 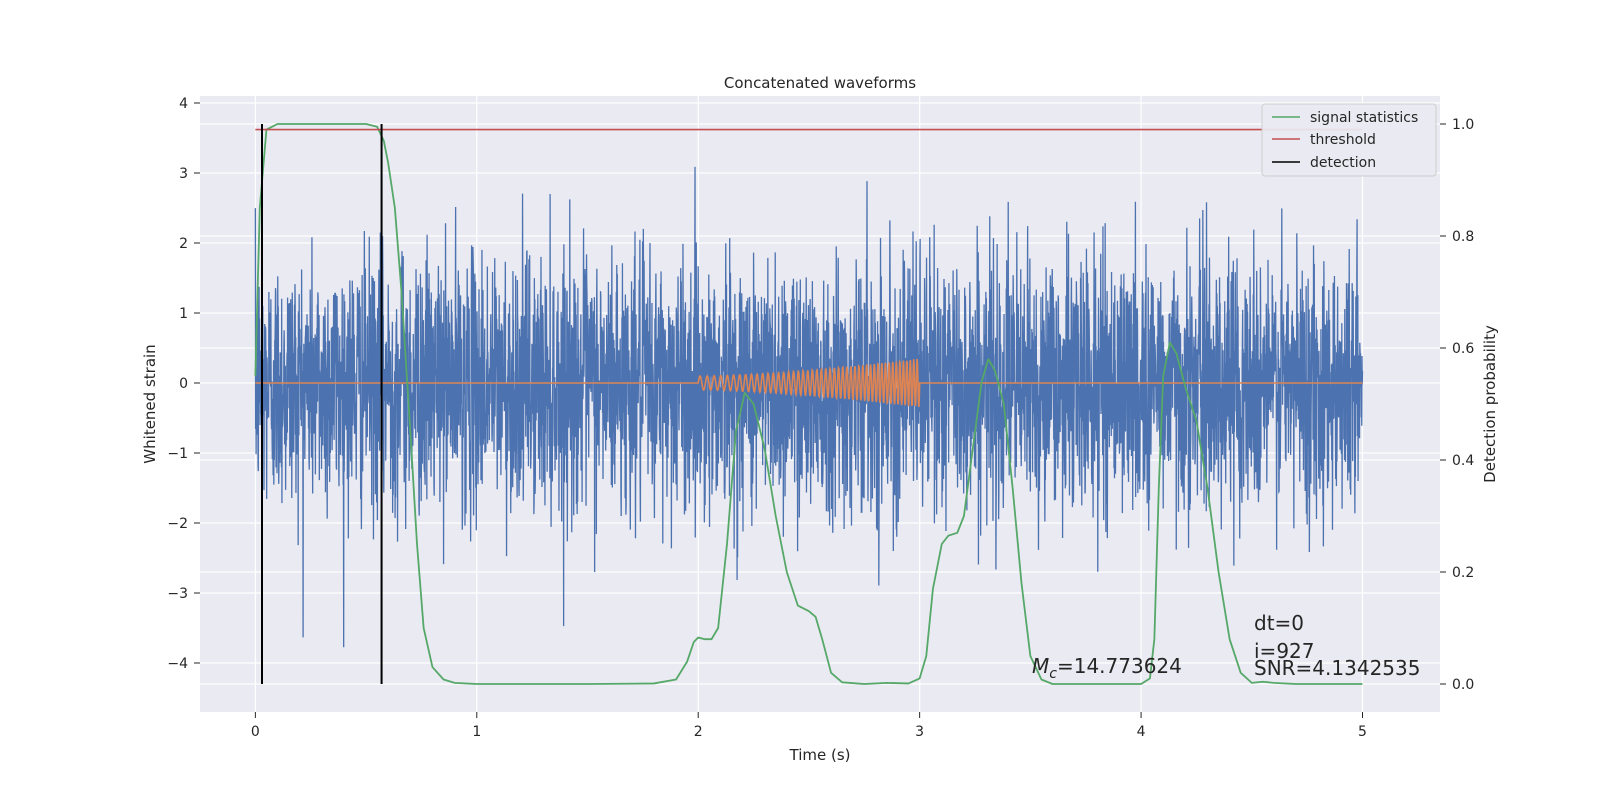 What do you see at coordinates (1053, 674) in the screenshot?
I see `mc-subscript: c` at bounding box center [1053, 674].